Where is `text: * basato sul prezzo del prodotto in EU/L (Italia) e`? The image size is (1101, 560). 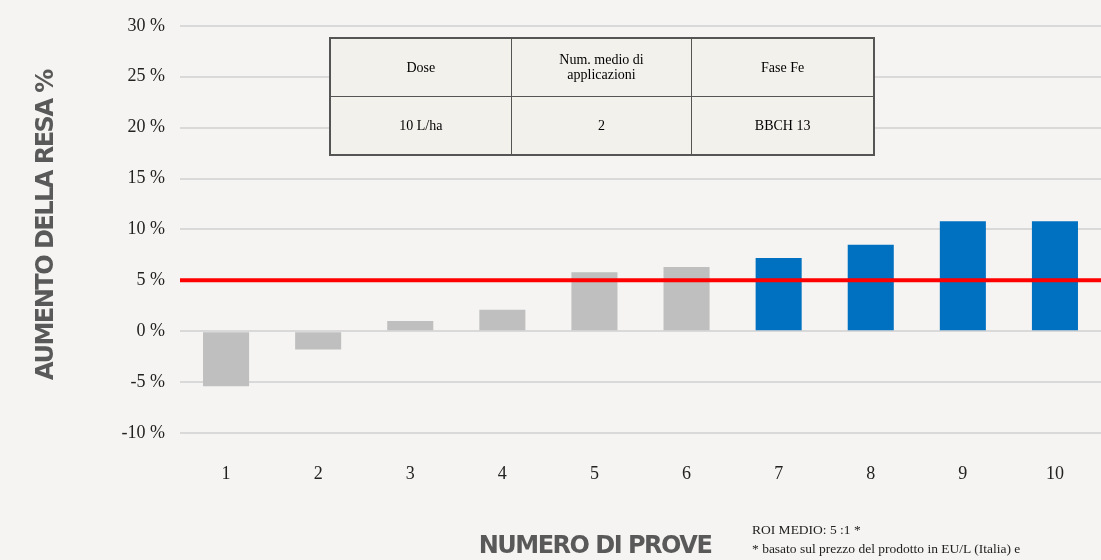
text: * basato sul prezzo del prodotto in EU/L (Italia) e is located at coordinates (886, 549).